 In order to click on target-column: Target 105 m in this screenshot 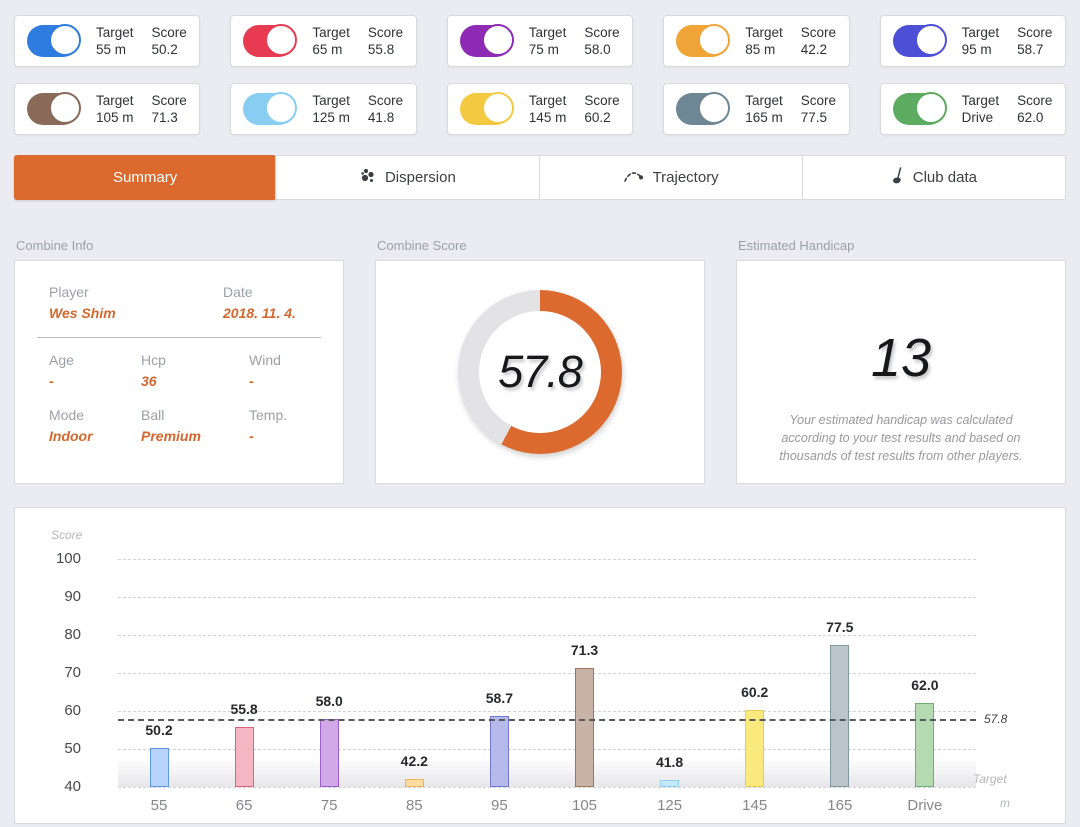, I will do `click(115, 109)`.